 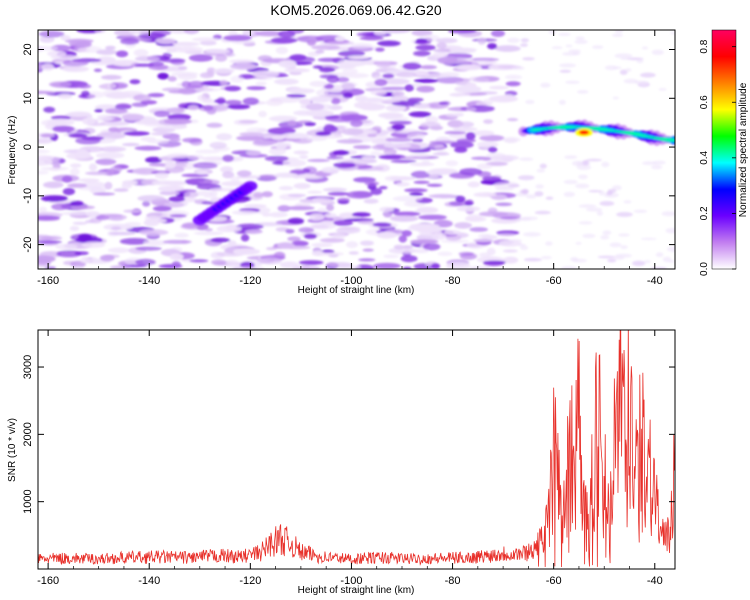 I want to click on spectrogram-x-tick-label: -160, so click(x=48, y=281).